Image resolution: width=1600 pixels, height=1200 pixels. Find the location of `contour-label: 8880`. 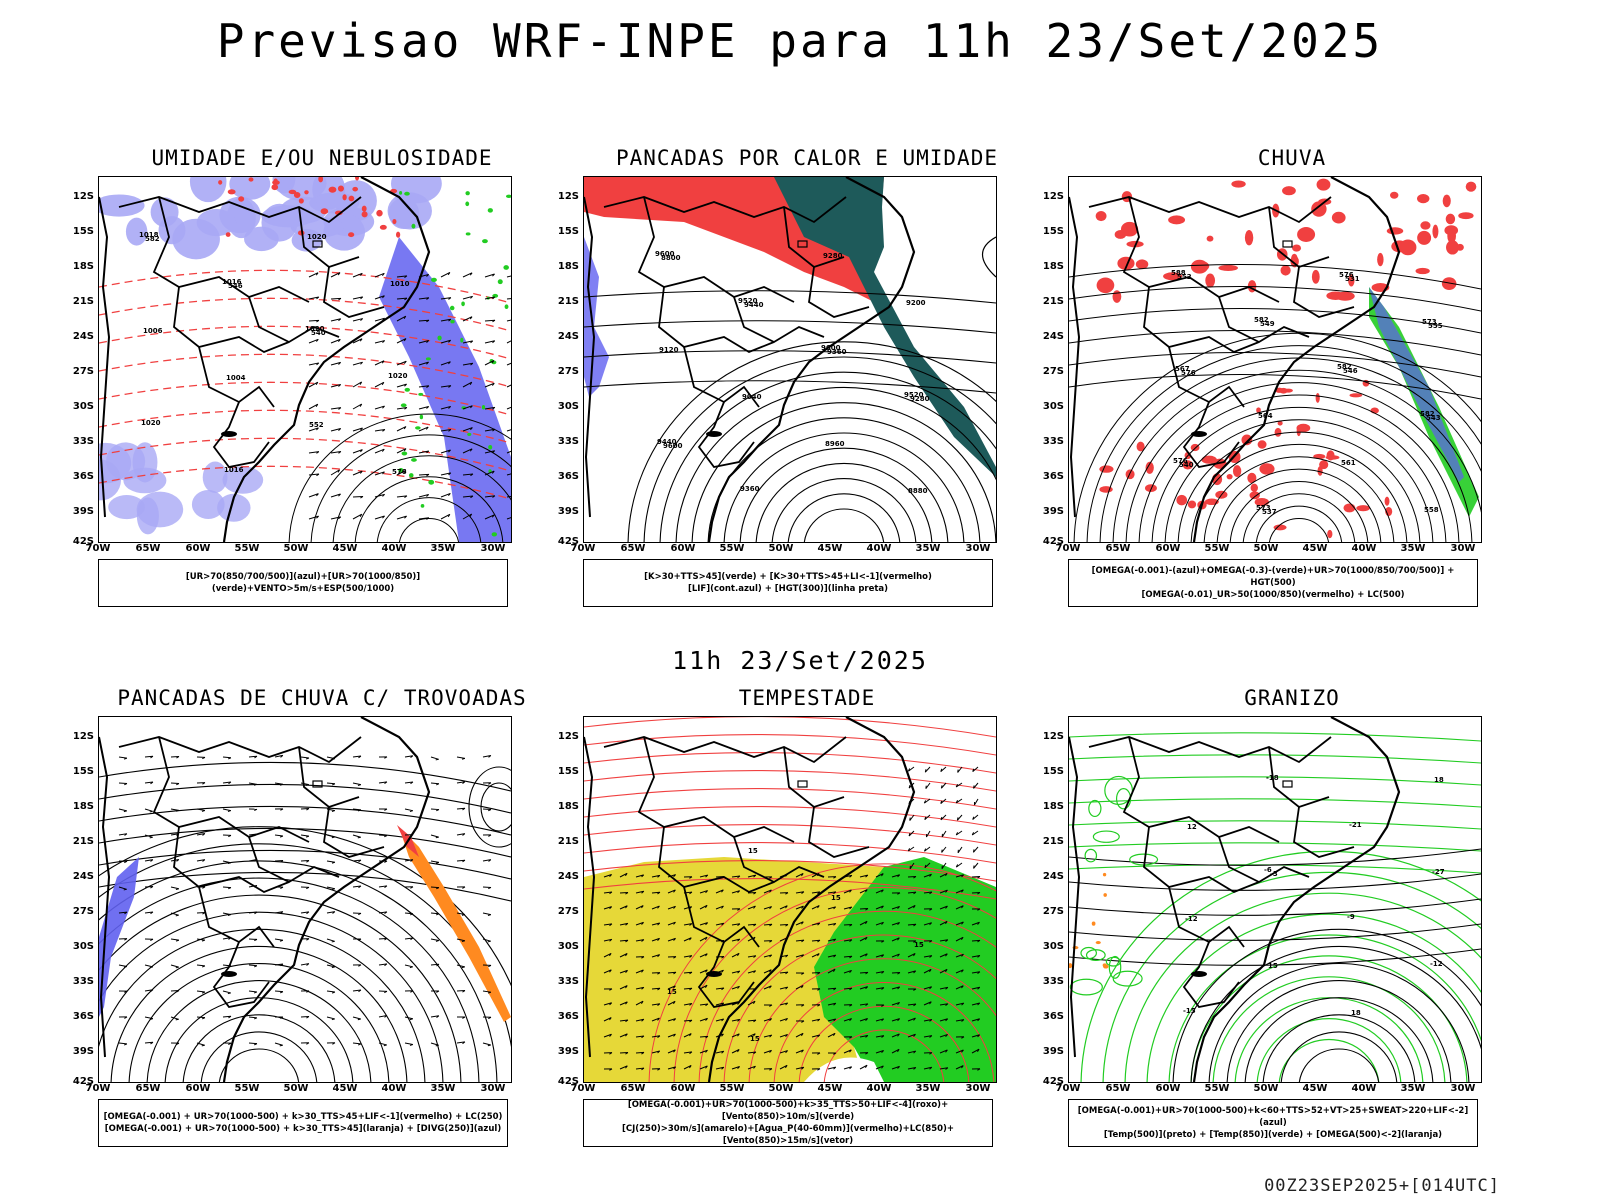

contour-label: 8880 is located at coordinates (918, 491).